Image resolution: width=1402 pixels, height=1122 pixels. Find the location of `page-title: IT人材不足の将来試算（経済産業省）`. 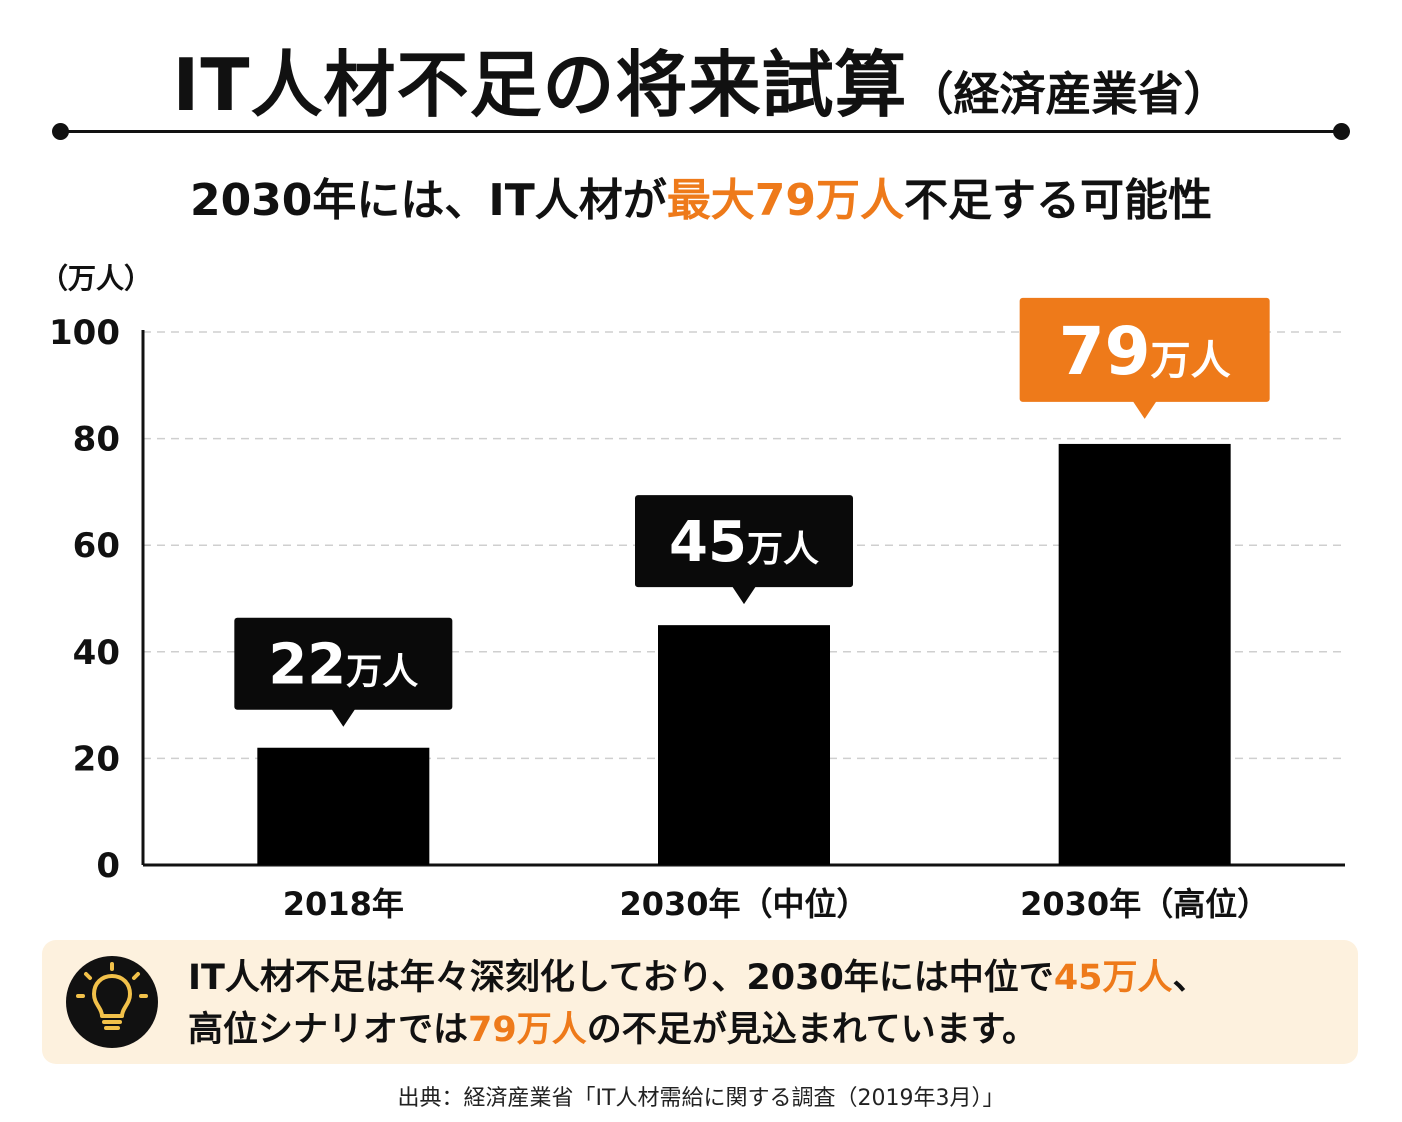

page-title: IT人材不足の将来試算（経済産業省） is located at coordinates (701, 78).